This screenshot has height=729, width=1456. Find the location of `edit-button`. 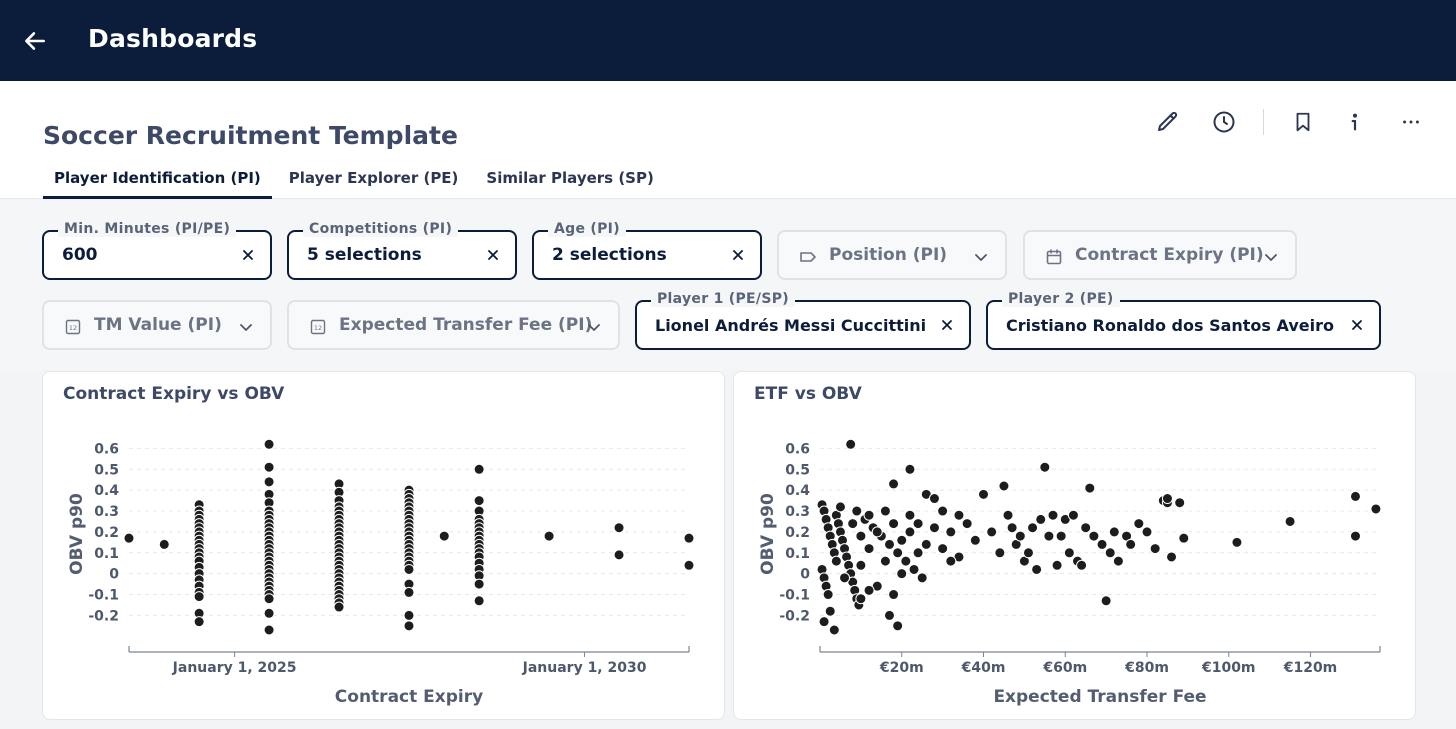

edit-button is located at coordinates (1168, 122).